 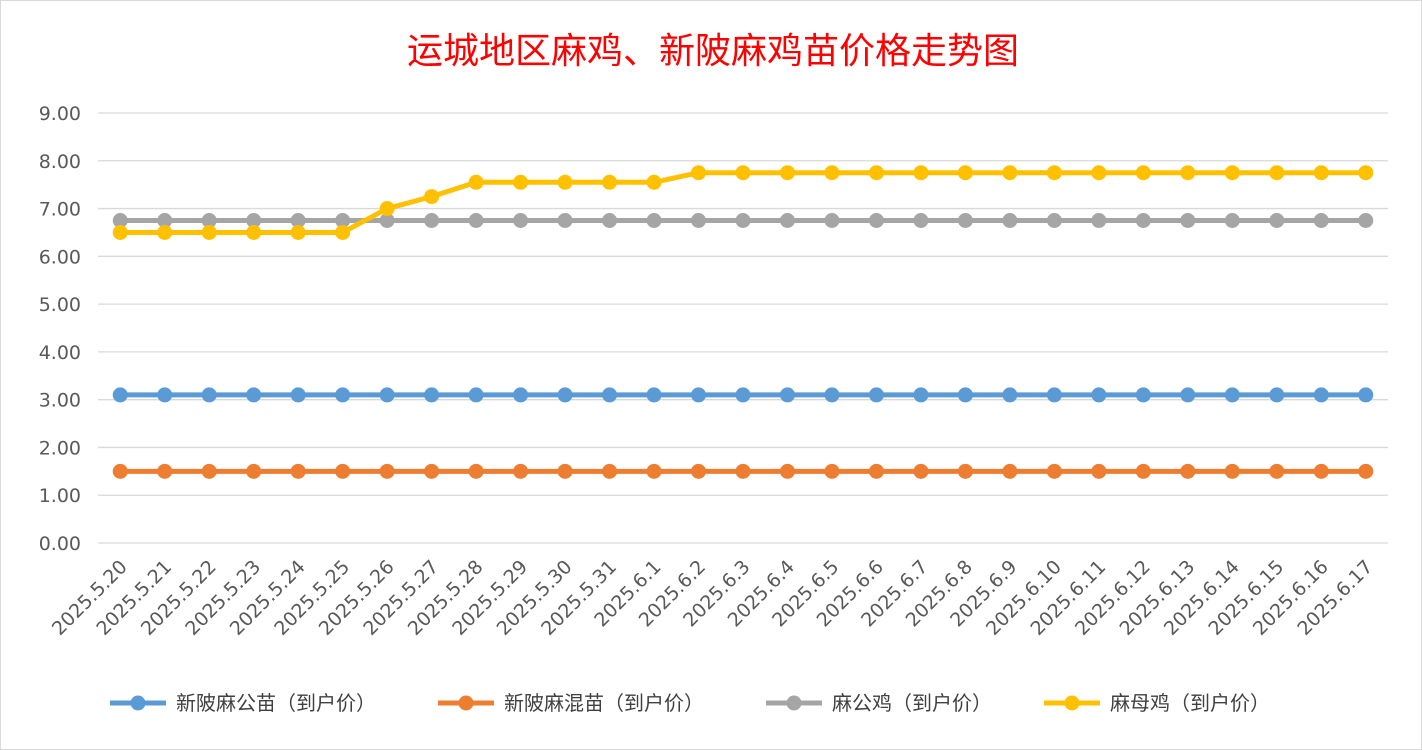 What do you see at coordinates (713, 51) in the screenshot?
I see `chart-title: 运城地区麻鸡、新陂麻鸡苗价格走势图` at bounding box center [713, 51].